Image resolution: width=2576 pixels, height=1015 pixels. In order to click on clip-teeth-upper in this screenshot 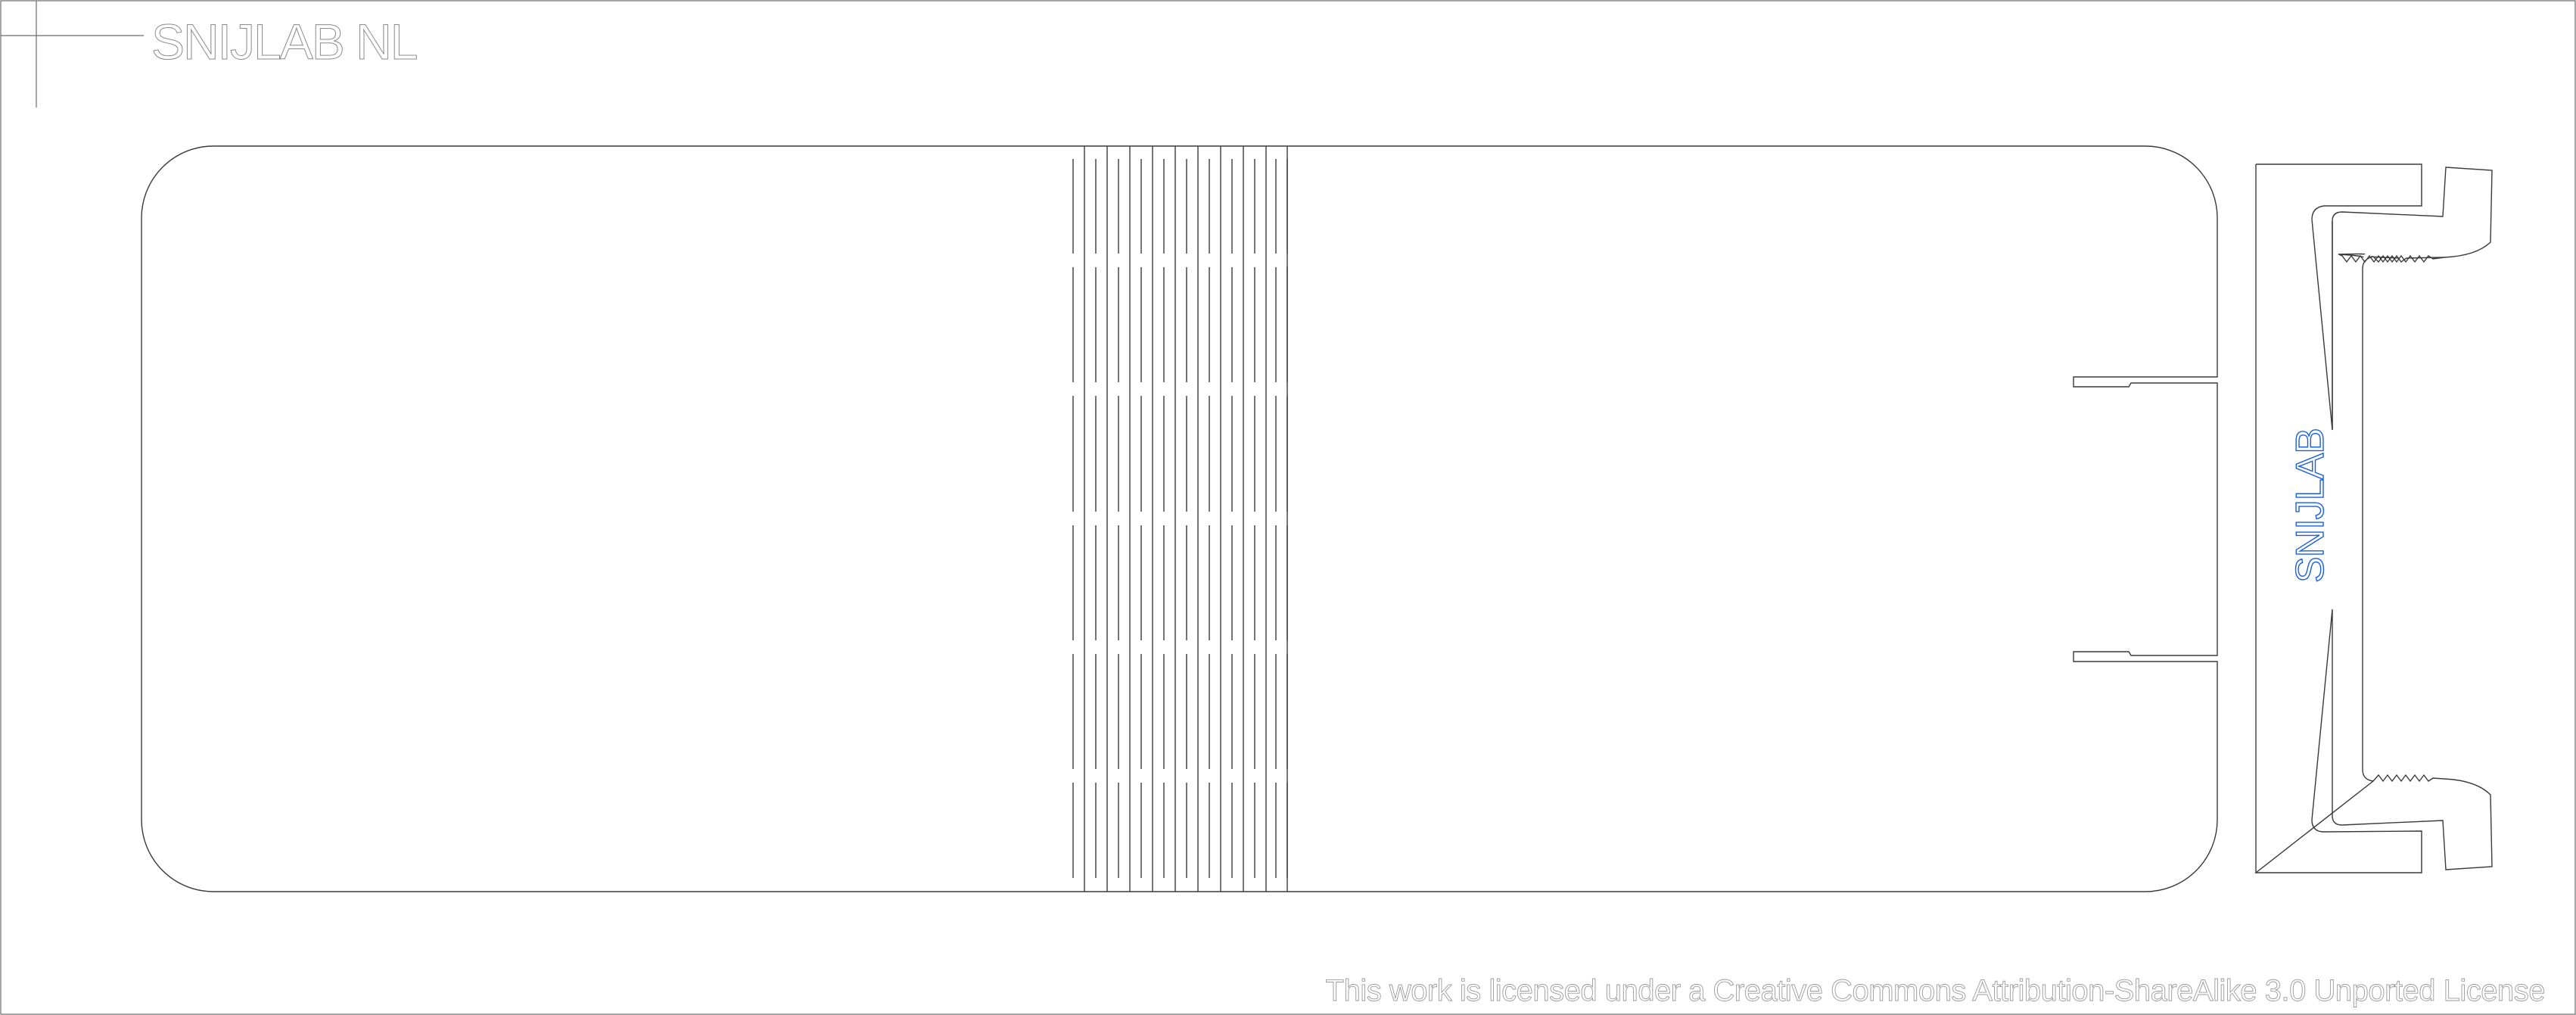, I will do `click(2408, 258)`.